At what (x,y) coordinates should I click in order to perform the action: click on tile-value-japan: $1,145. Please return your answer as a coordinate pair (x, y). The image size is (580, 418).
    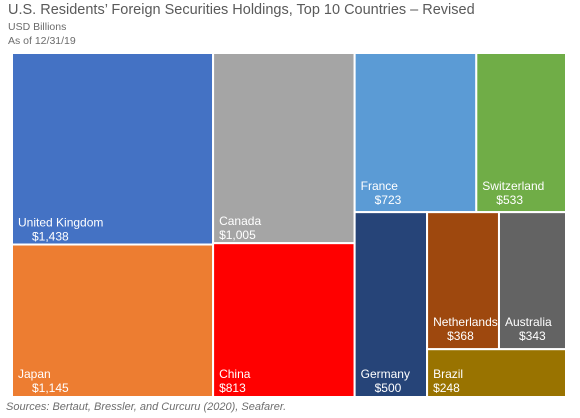
    Looking at the image, I should click on (50, 388).